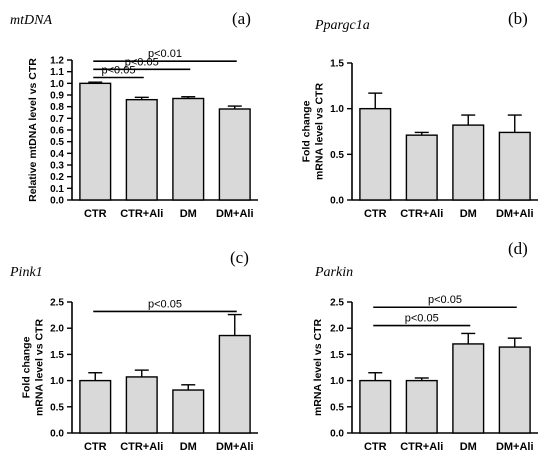 This screenshot has width=550, height=470. What do you see at coordinates (57, 61) in the screenshot?
I see `y-tick-label: 1.2` at bounding box center [57, 61].